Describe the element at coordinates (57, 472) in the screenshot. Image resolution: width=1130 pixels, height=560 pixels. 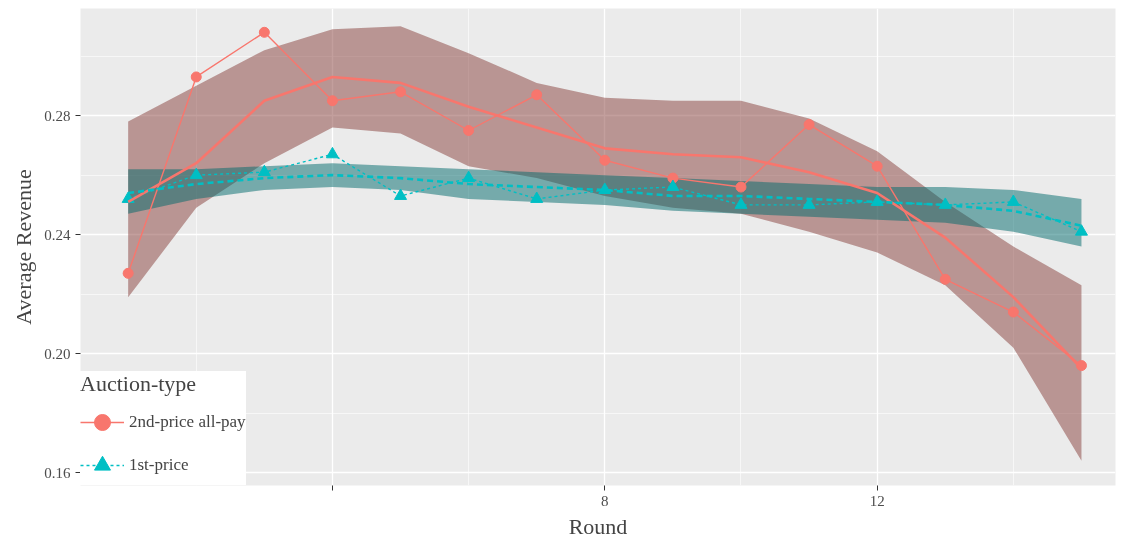
I see `y-tick-label: 0.16` at that location.